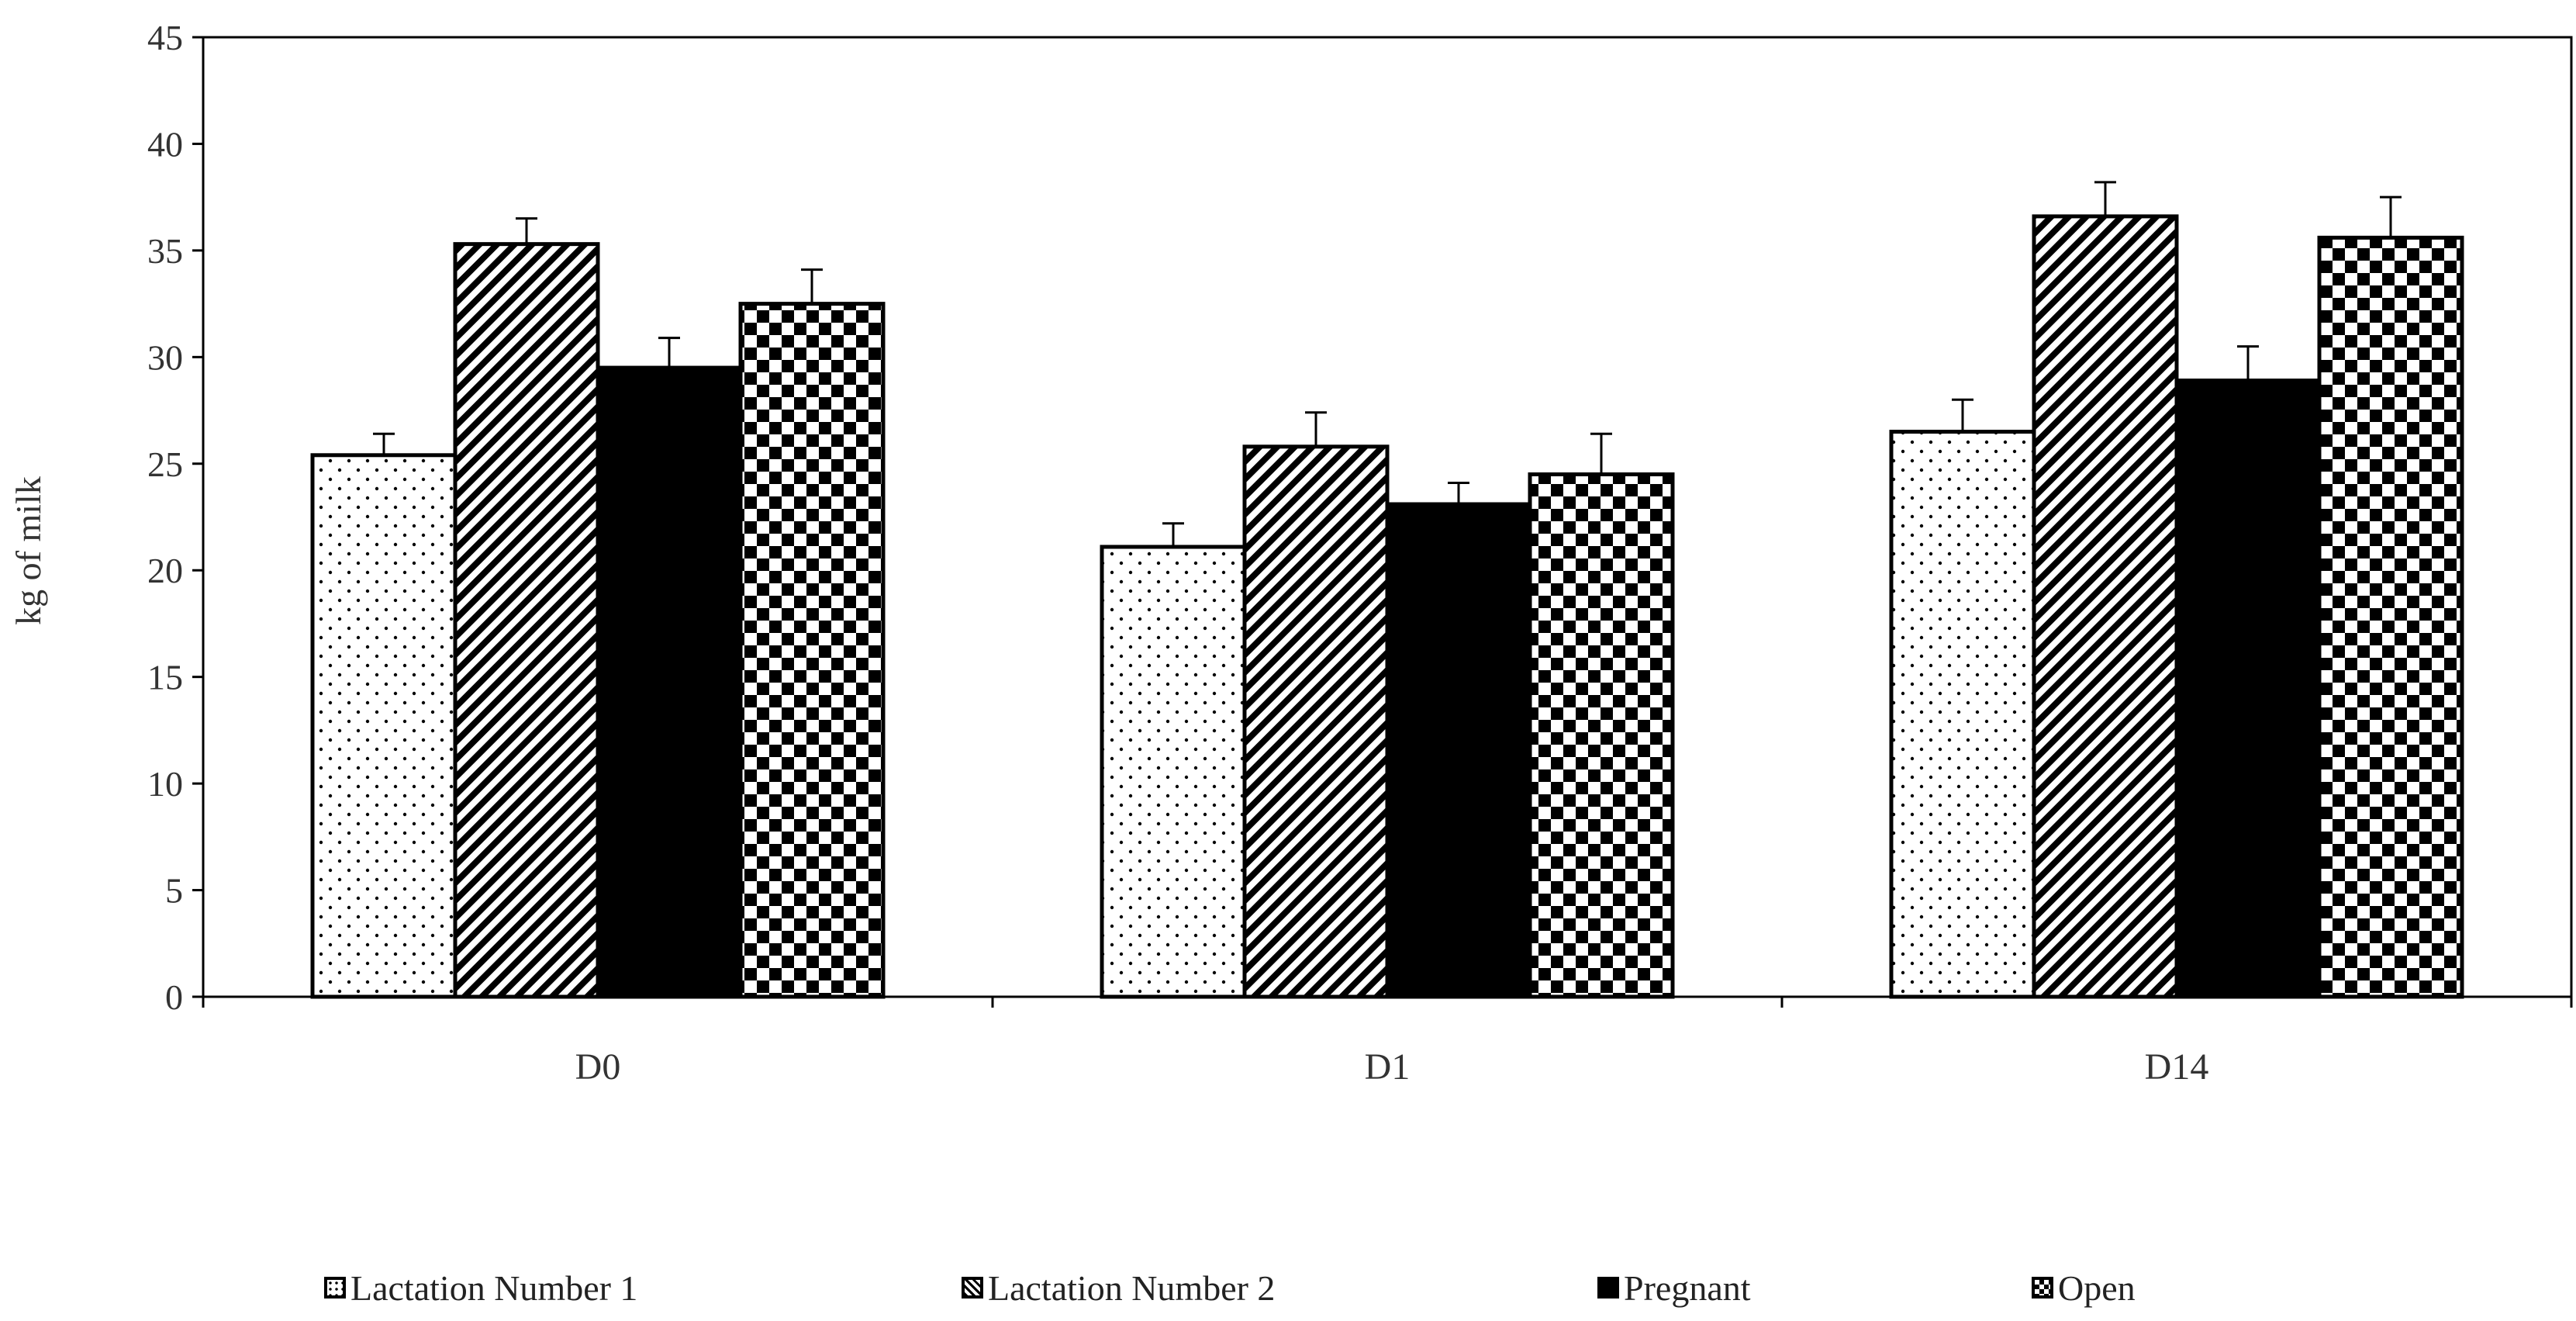  I want to click on x-tick-labels: D0 D1 D14, so click(1392, 1067).